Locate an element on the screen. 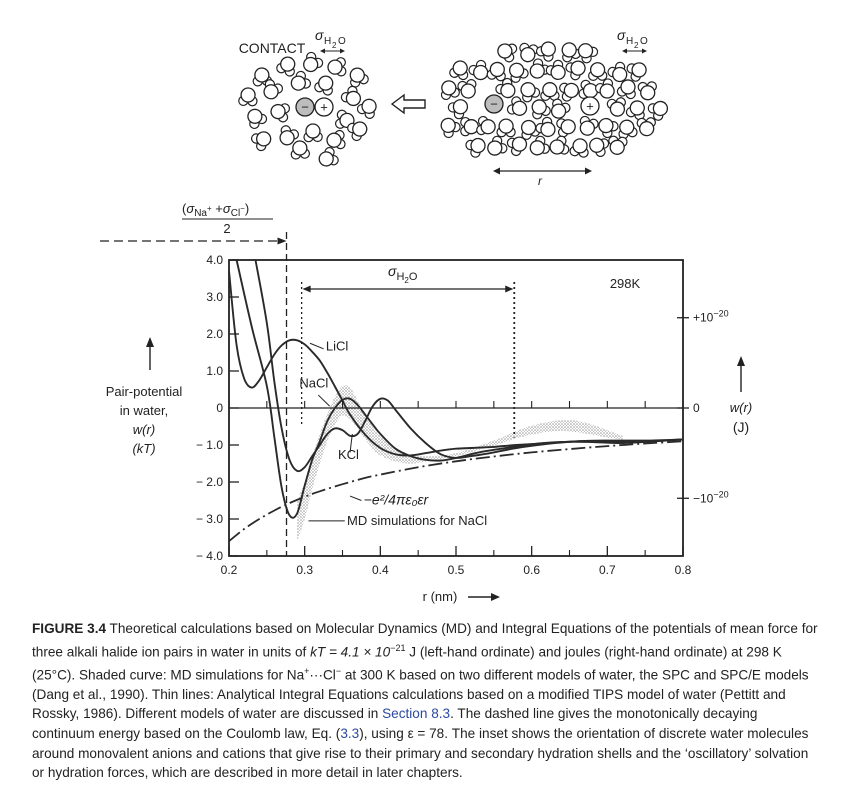 This screenshot has height=810, width=847. anion-contact-circle is located at coordinates (305, 107).